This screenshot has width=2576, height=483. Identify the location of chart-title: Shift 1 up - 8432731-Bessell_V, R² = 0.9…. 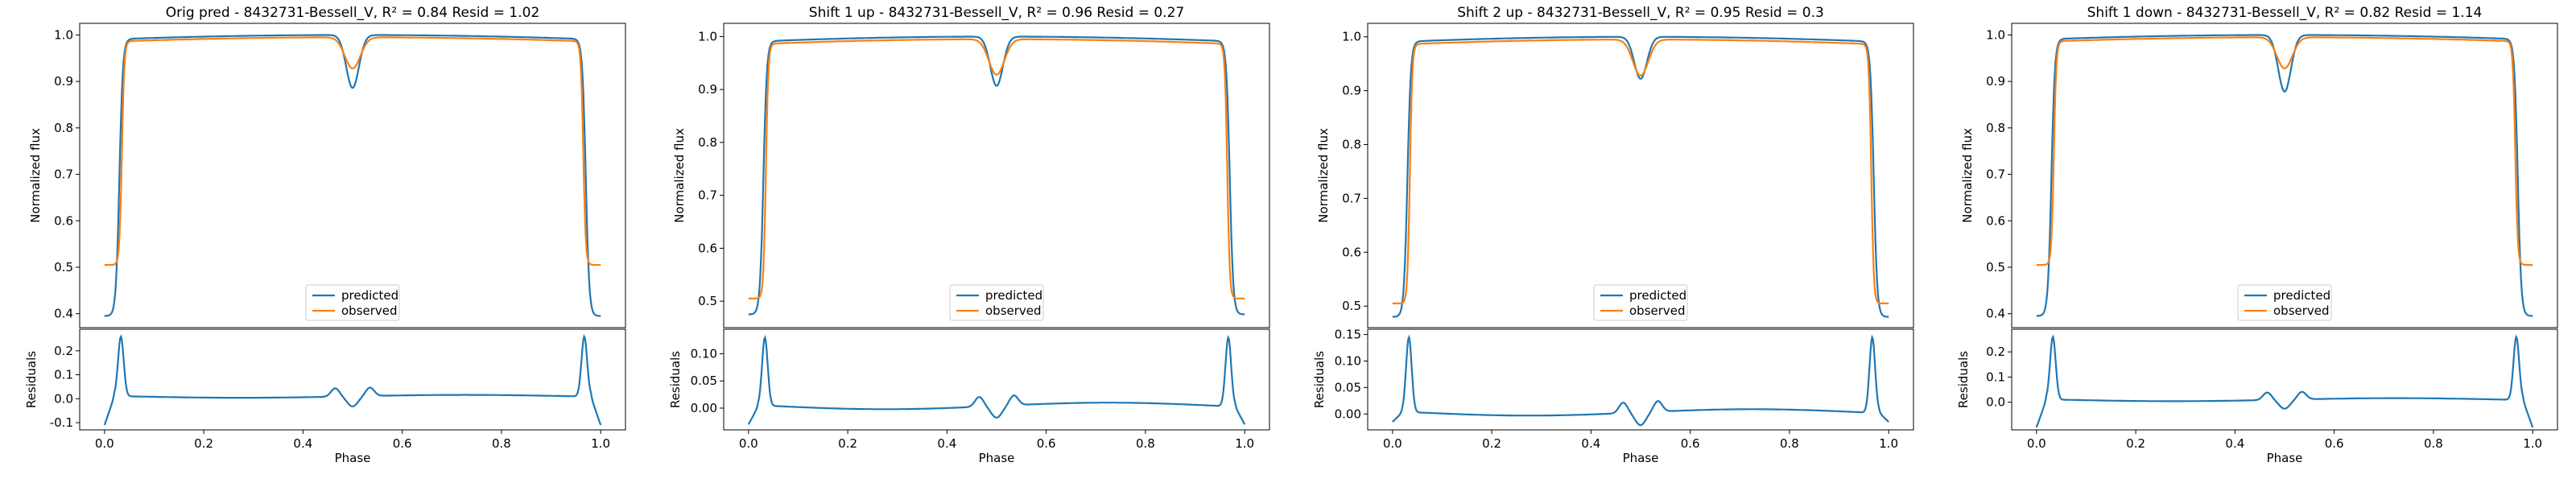
(996, 13).